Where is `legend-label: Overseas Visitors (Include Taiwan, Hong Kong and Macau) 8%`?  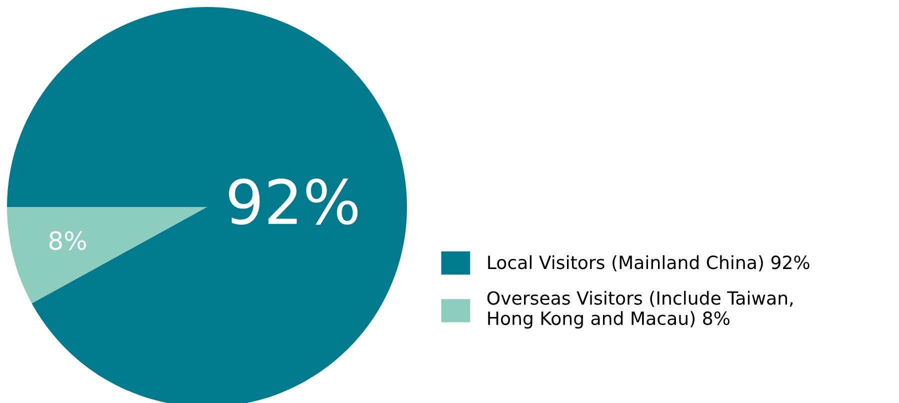 legend-label: Overseas Visitors (Include Taiwan, Hong Kong and Macau) 8% is located at coordinates (640, 309).